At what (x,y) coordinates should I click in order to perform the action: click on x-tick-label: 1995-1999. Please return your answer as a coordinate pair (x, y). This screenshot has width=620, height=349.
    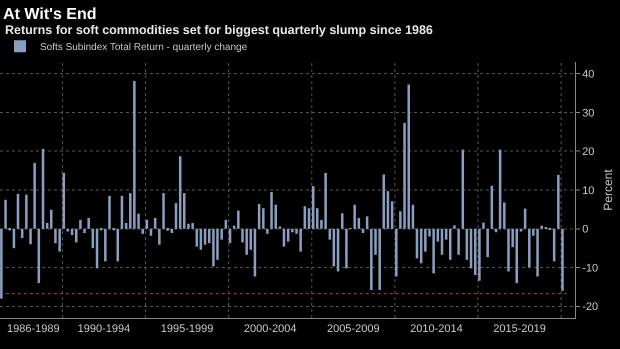
    Looking at the image, I should click on (187, 329).